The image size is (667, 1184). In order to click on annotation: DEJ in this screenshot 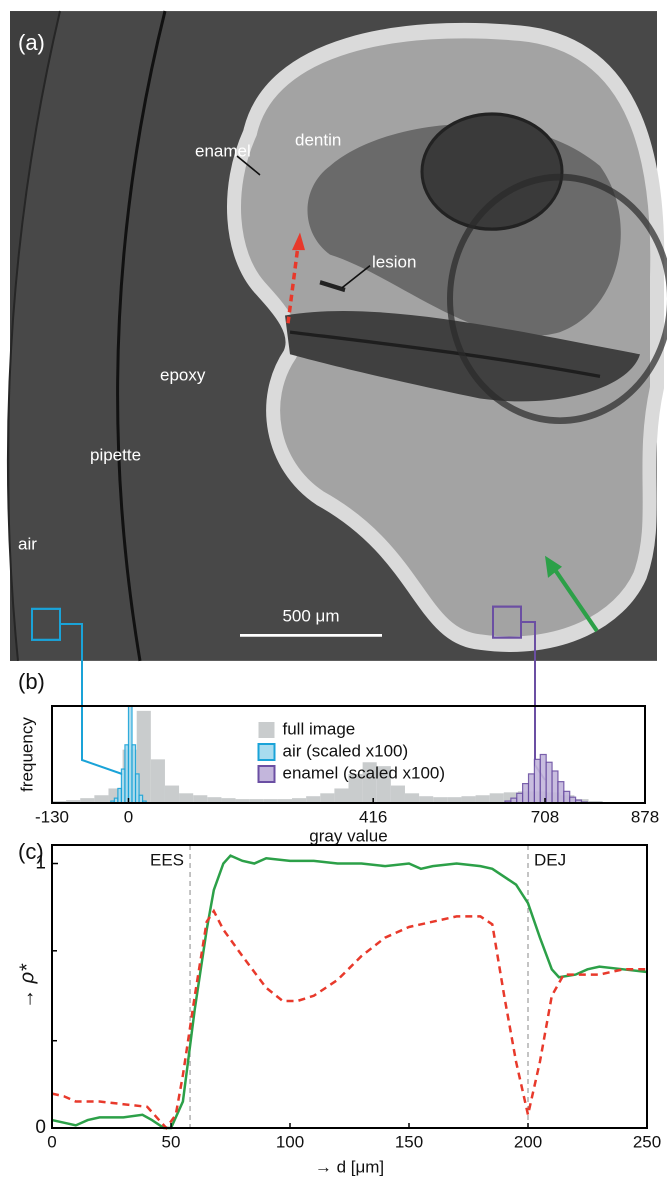, I will do `click(550, 859)`.